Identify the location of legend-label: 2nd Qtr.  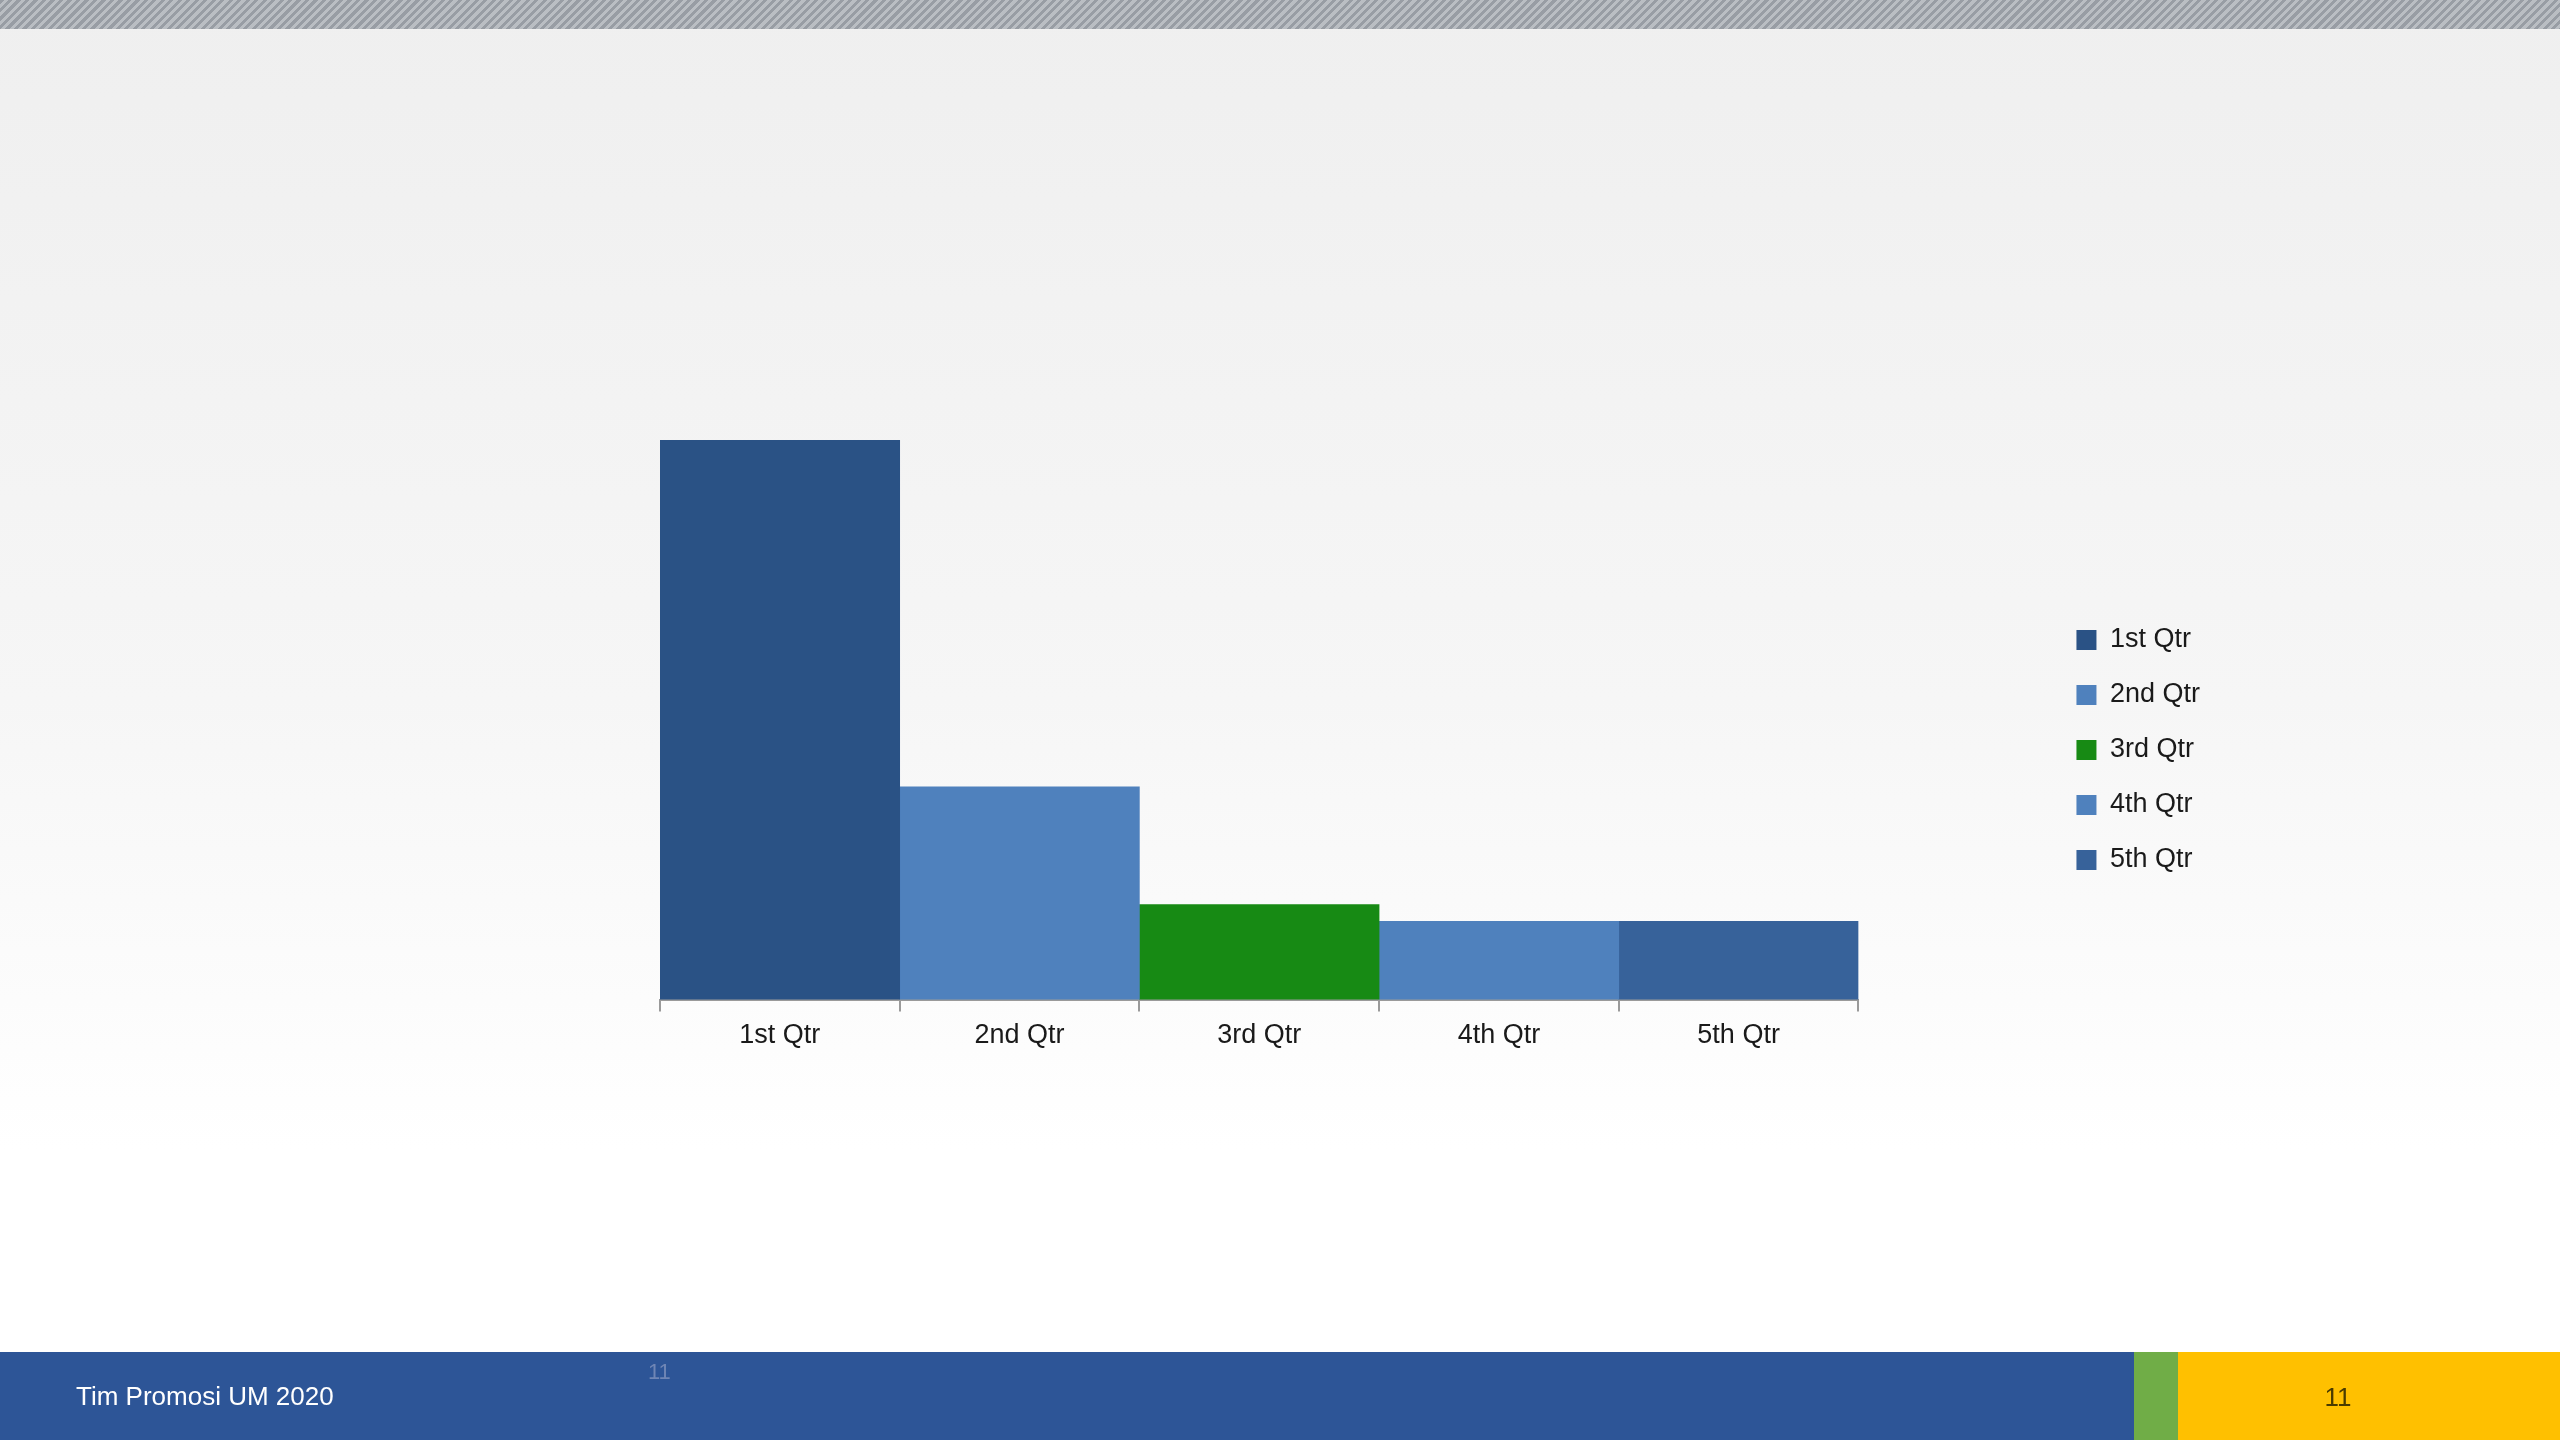
(2155, 693).